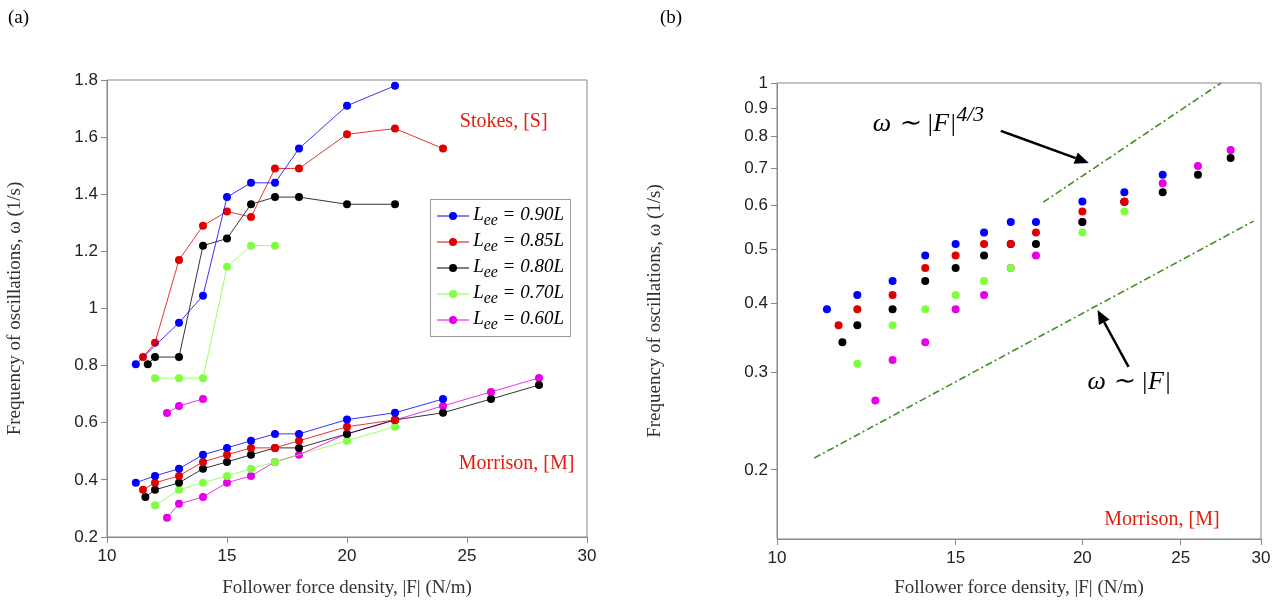 The width and height of the screenshot is (1279, 603). I want to click on y-tick-label: 1.6, so click(86, 136).